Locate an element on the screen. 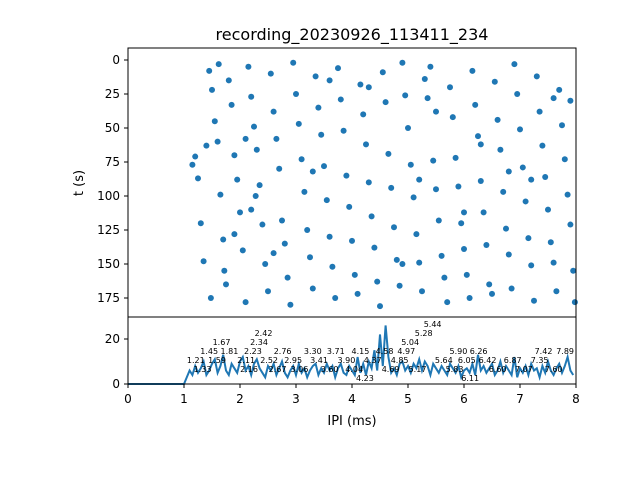 Image resolution: width=640 pixels, height=484 pixels. peak-label: 5.17 is located at coordinates (418, 369).